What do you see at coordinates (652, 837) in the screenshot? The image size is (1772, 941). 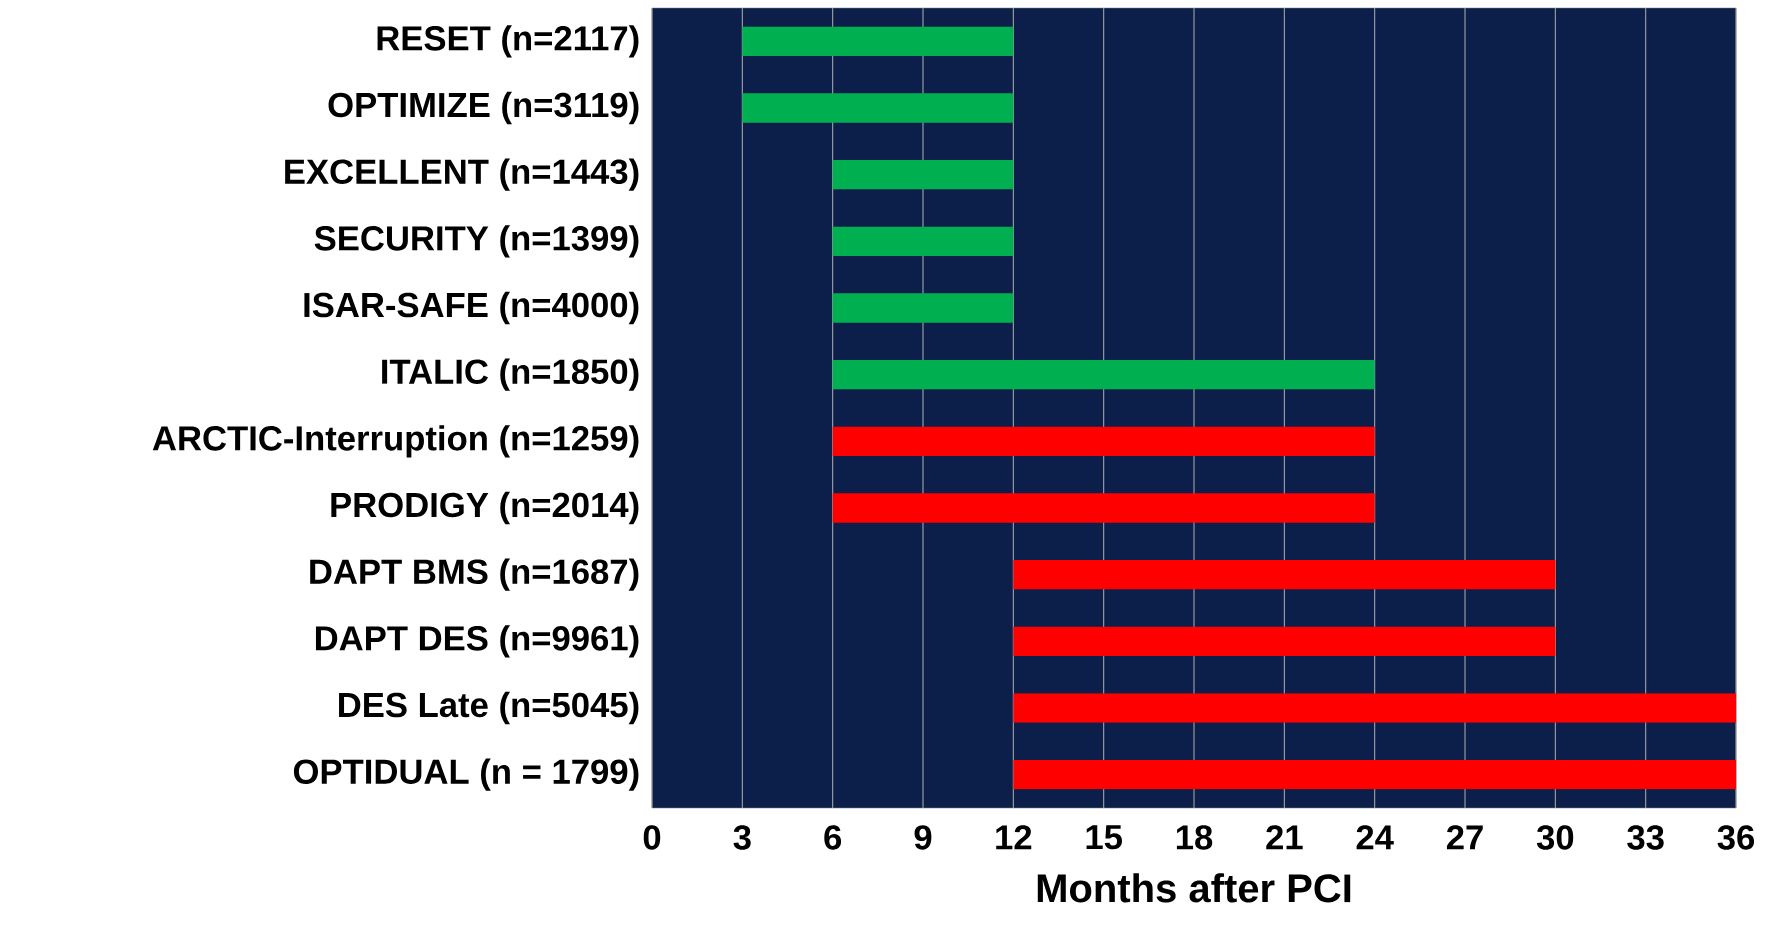 I see `x-tick-label: 0` at bounding box center [652, 837].